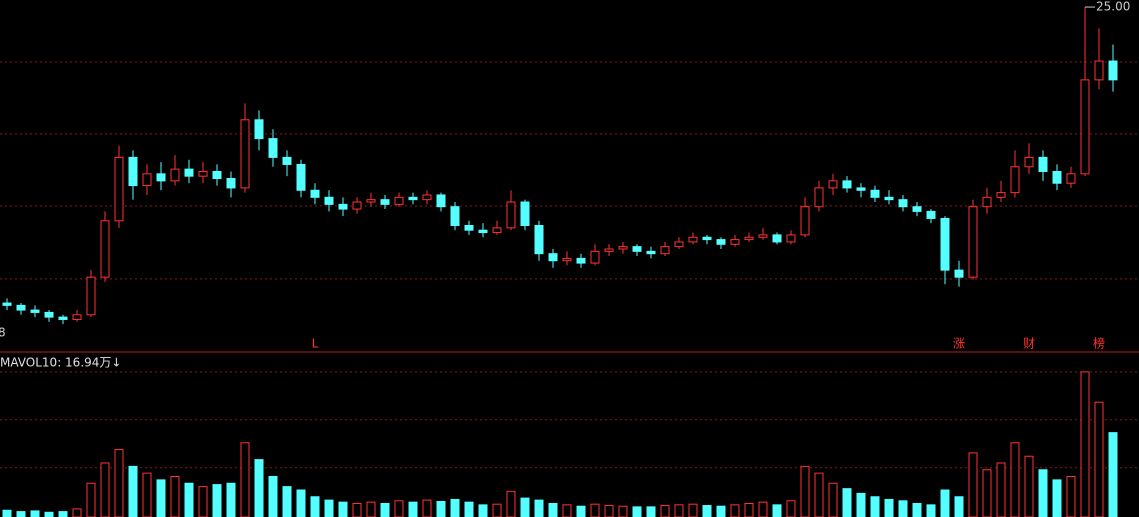  Describe the element at coordinates (1113, 7) in the screenshot. I see `max-marker-label: 25.00` at that location.